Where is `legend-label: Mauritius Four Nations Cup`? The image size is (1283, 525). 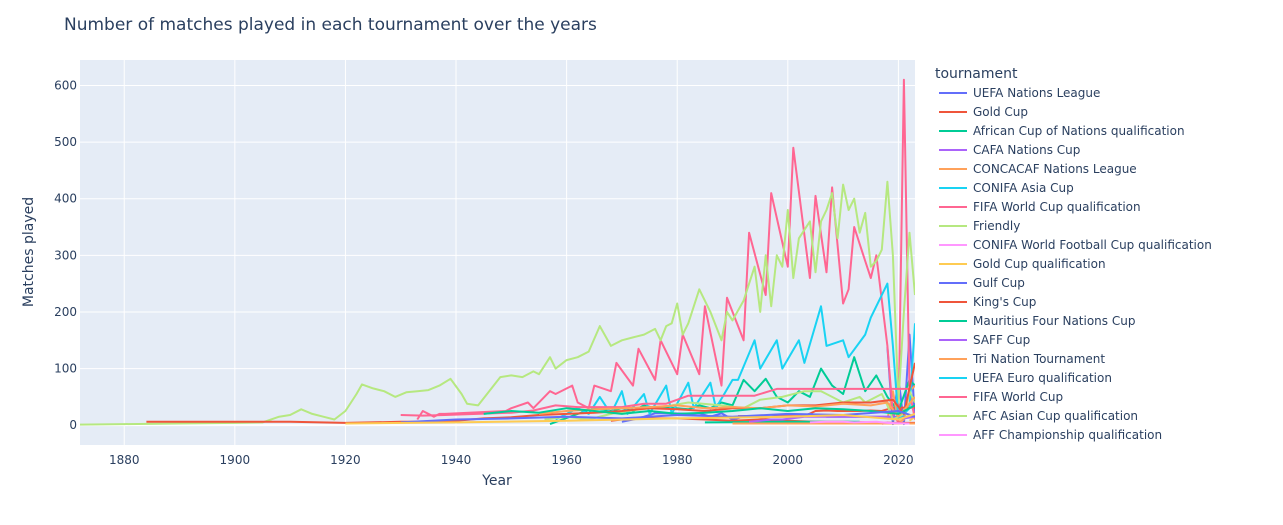
legend-label: Mauritius Four Nations Cup is located at coordinates (1054, 321).